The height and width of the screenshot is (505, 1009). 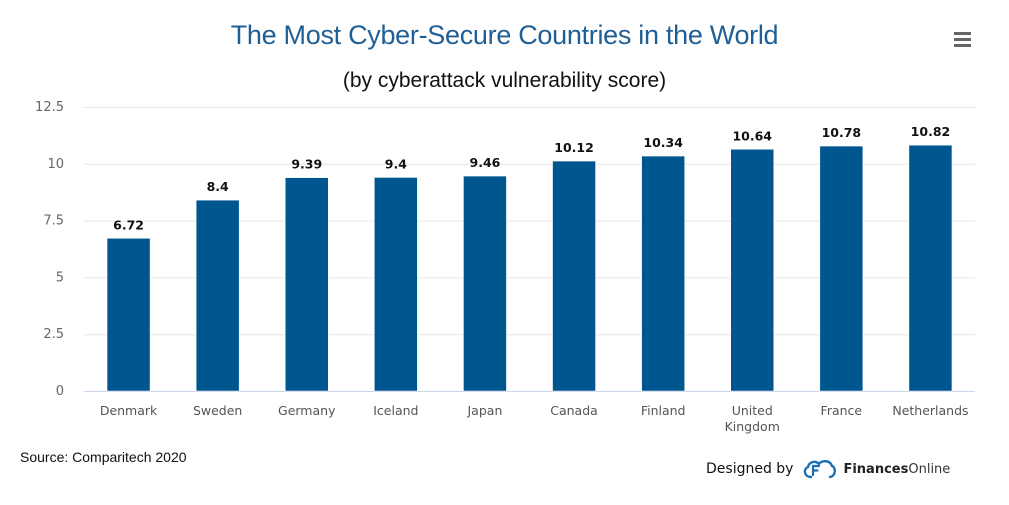 What do you see at coordinates (53, 221) in the screenshot?
I see `y-tick-label: 7.5` at bounding box center [53, 221].